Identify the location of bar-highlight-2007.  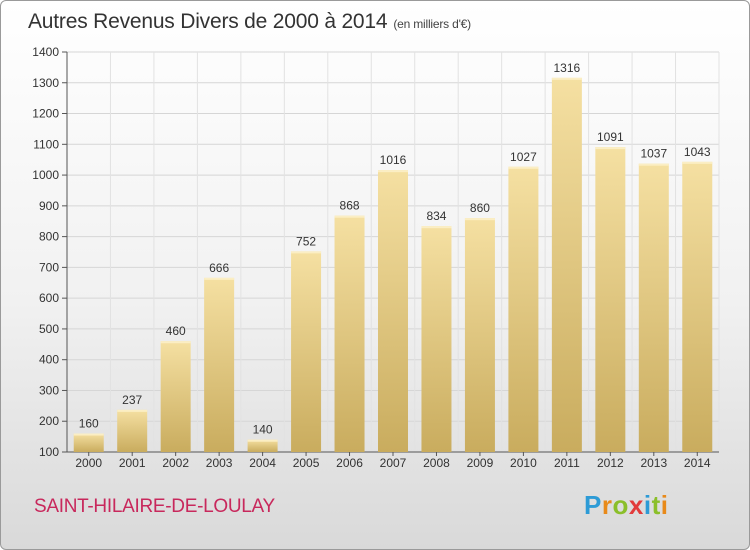
(393, 171).